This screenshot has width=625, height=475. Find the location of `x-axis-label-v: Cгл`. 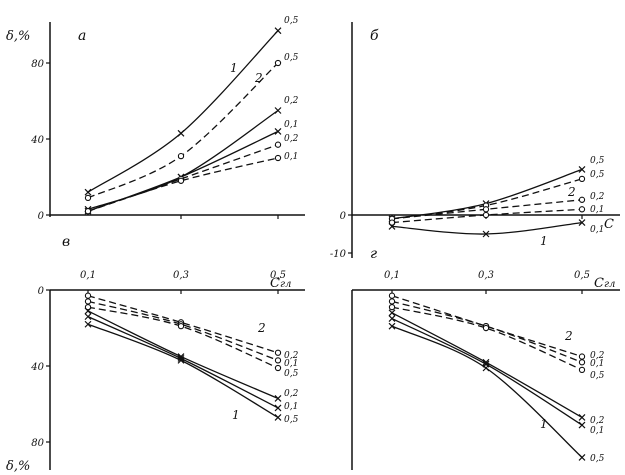

x-axis-label-v: Cгл is located at coordinates (280, 283).